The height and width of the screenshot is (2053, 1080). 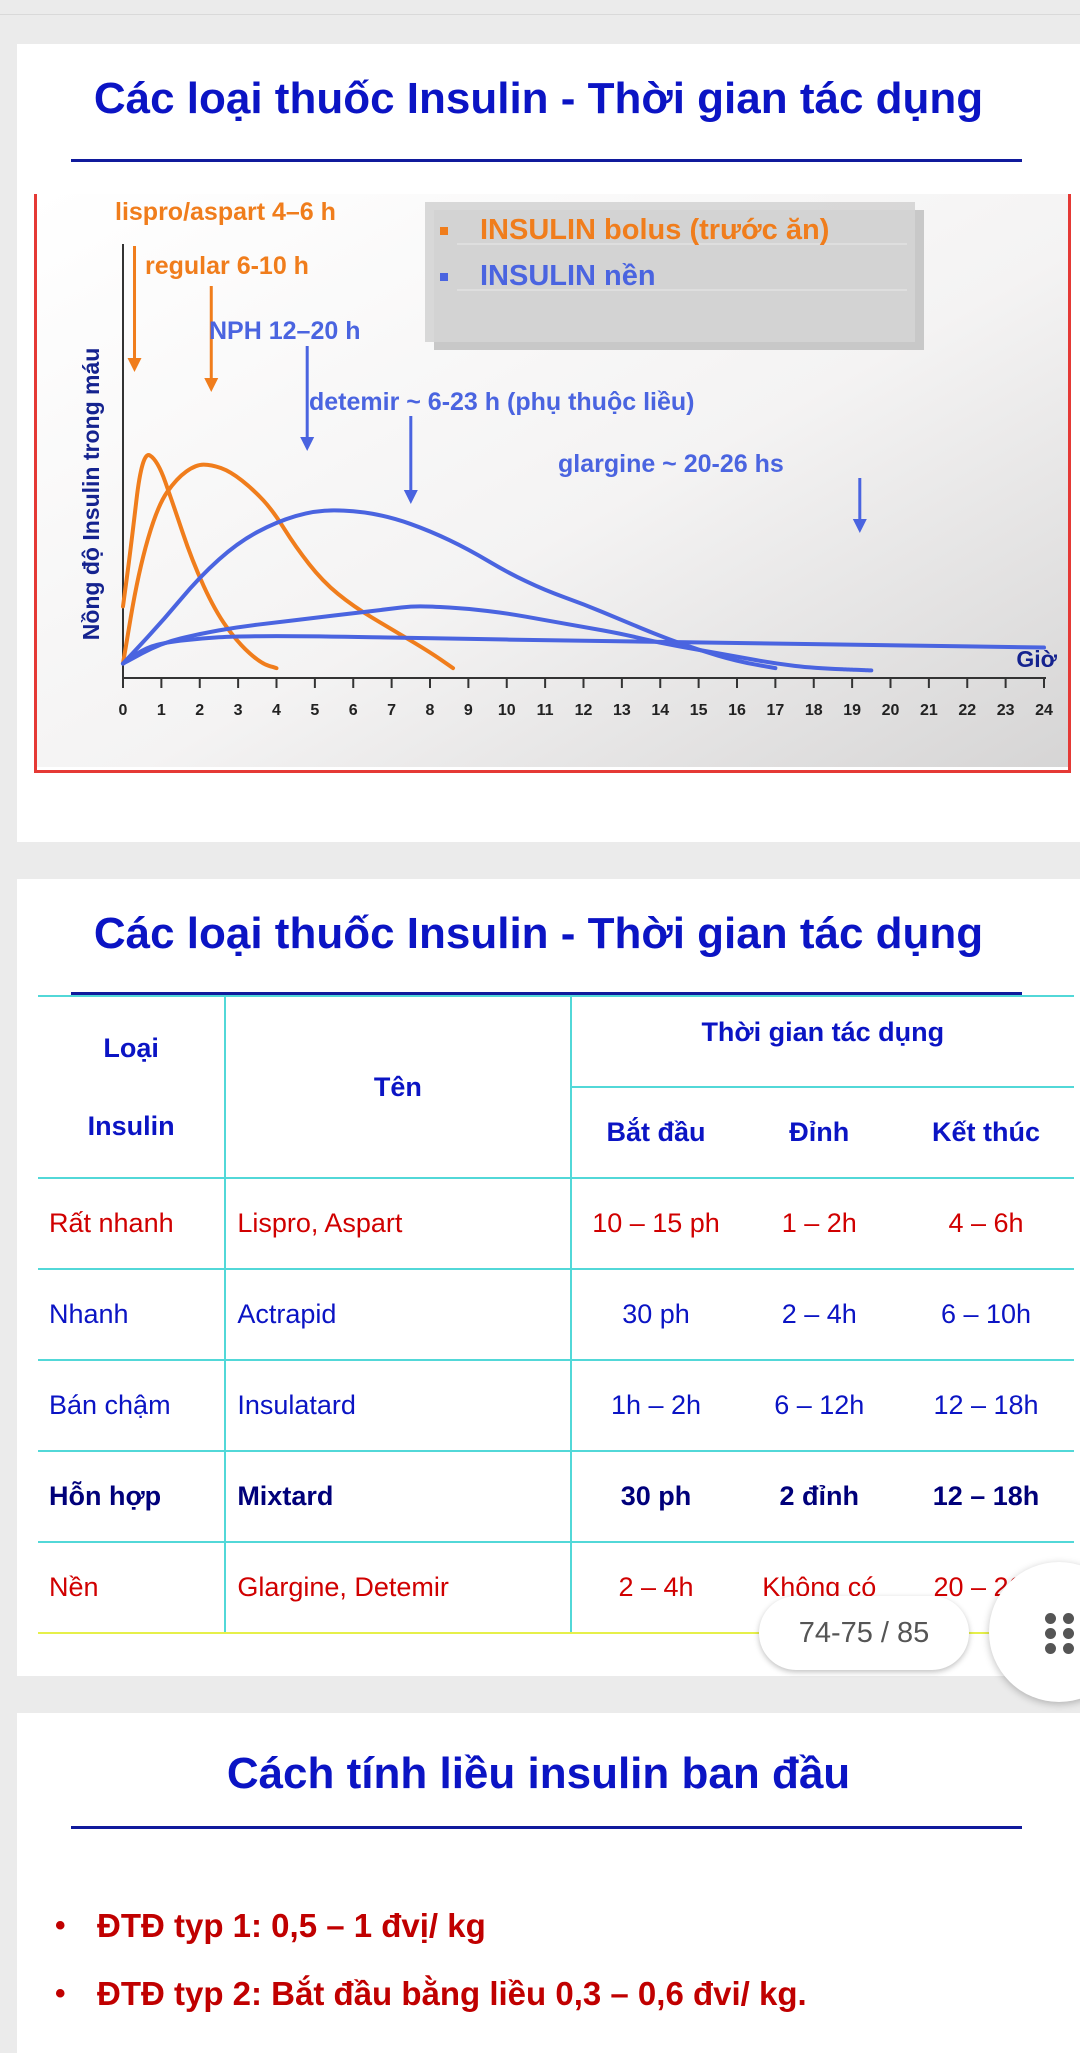 I want to click on top-divider, so click(x=540, y=14).